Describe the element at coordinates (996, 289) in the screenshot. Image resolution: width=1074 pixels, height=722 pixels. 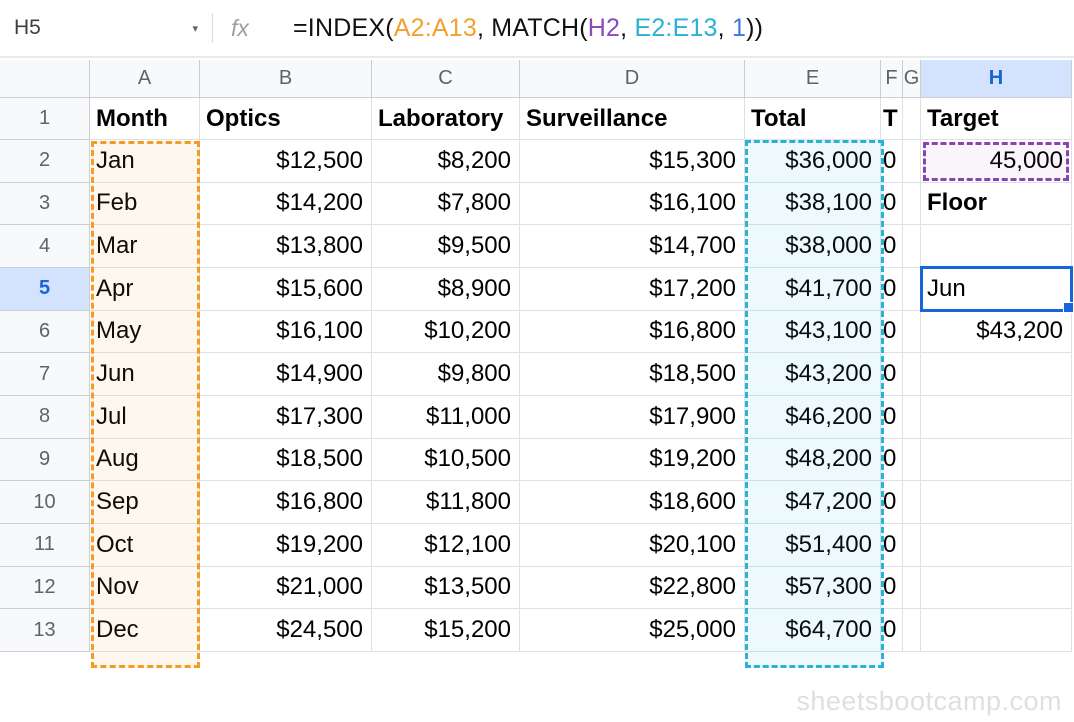
I see `cell-H5: Jun` at that location.